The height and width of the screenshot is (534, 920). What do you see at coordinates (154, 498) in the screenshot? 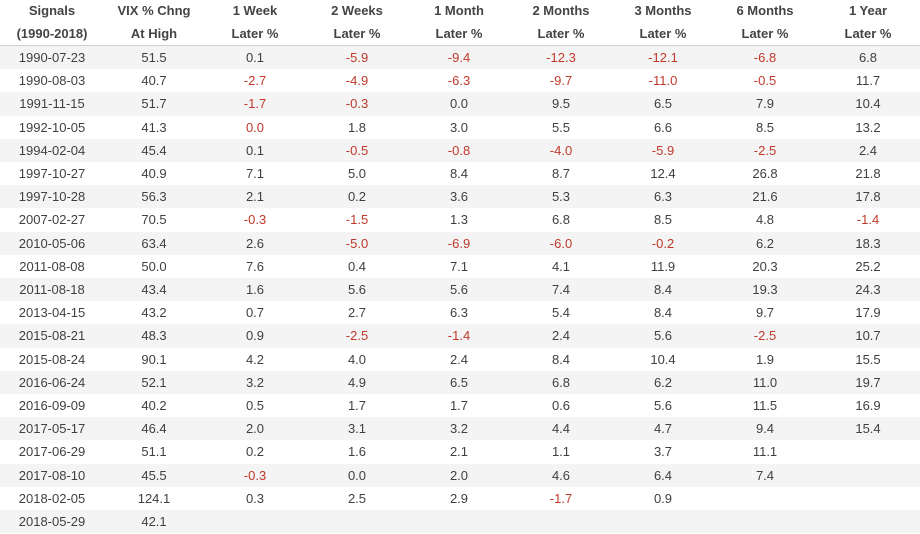
I see `cell-vix-change: 124.1` at bounding box center [154, 498].